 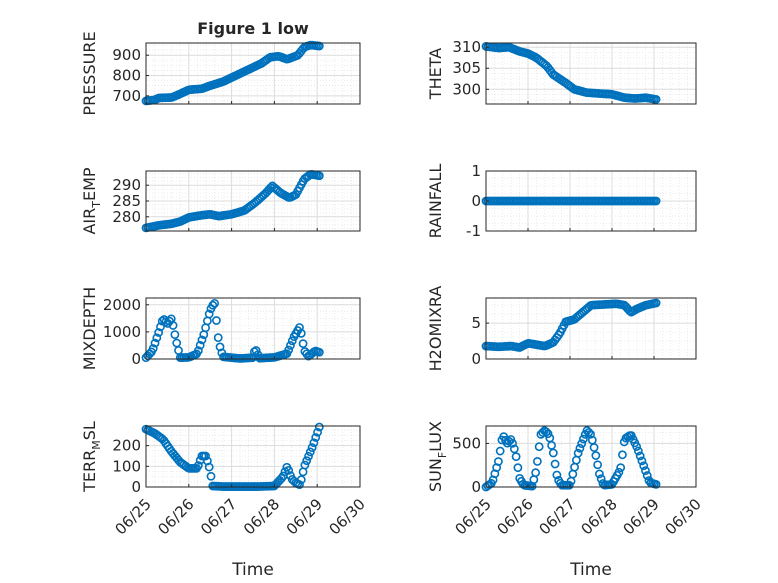 I want to click on subplot-5: 0 5 H2OMIXRA, so click(x=561, y=328).